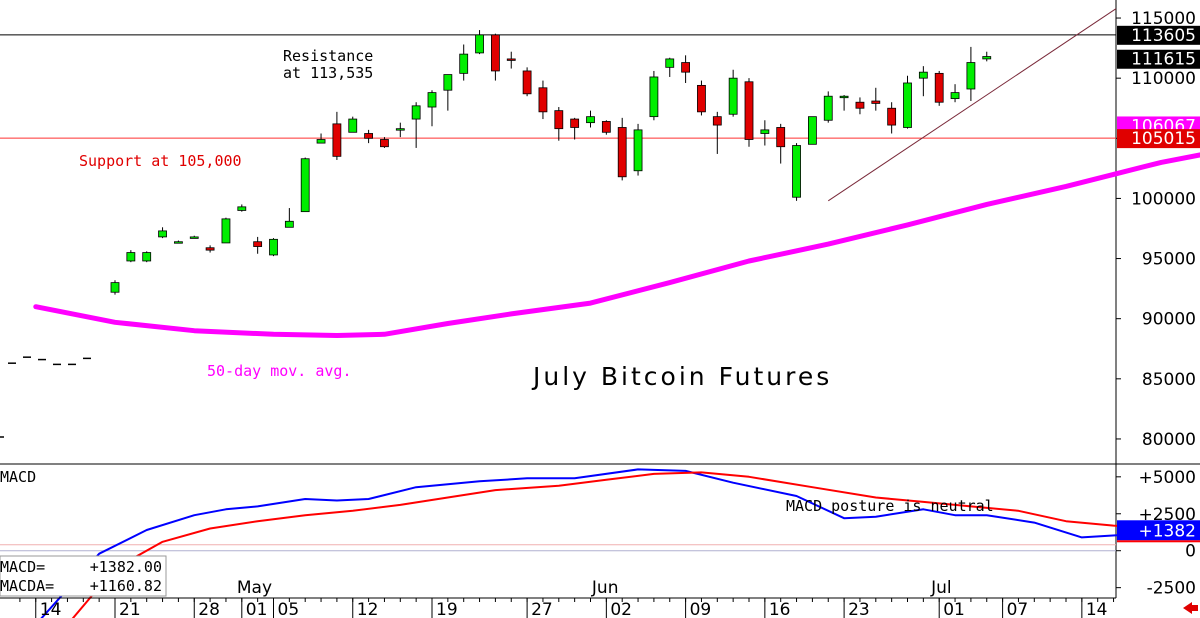 This screenshot has height=618, width=1200. Describe the element at coordinates (1163, 60) in the screenshot. I see `price-tag-label: 111615` at that location.